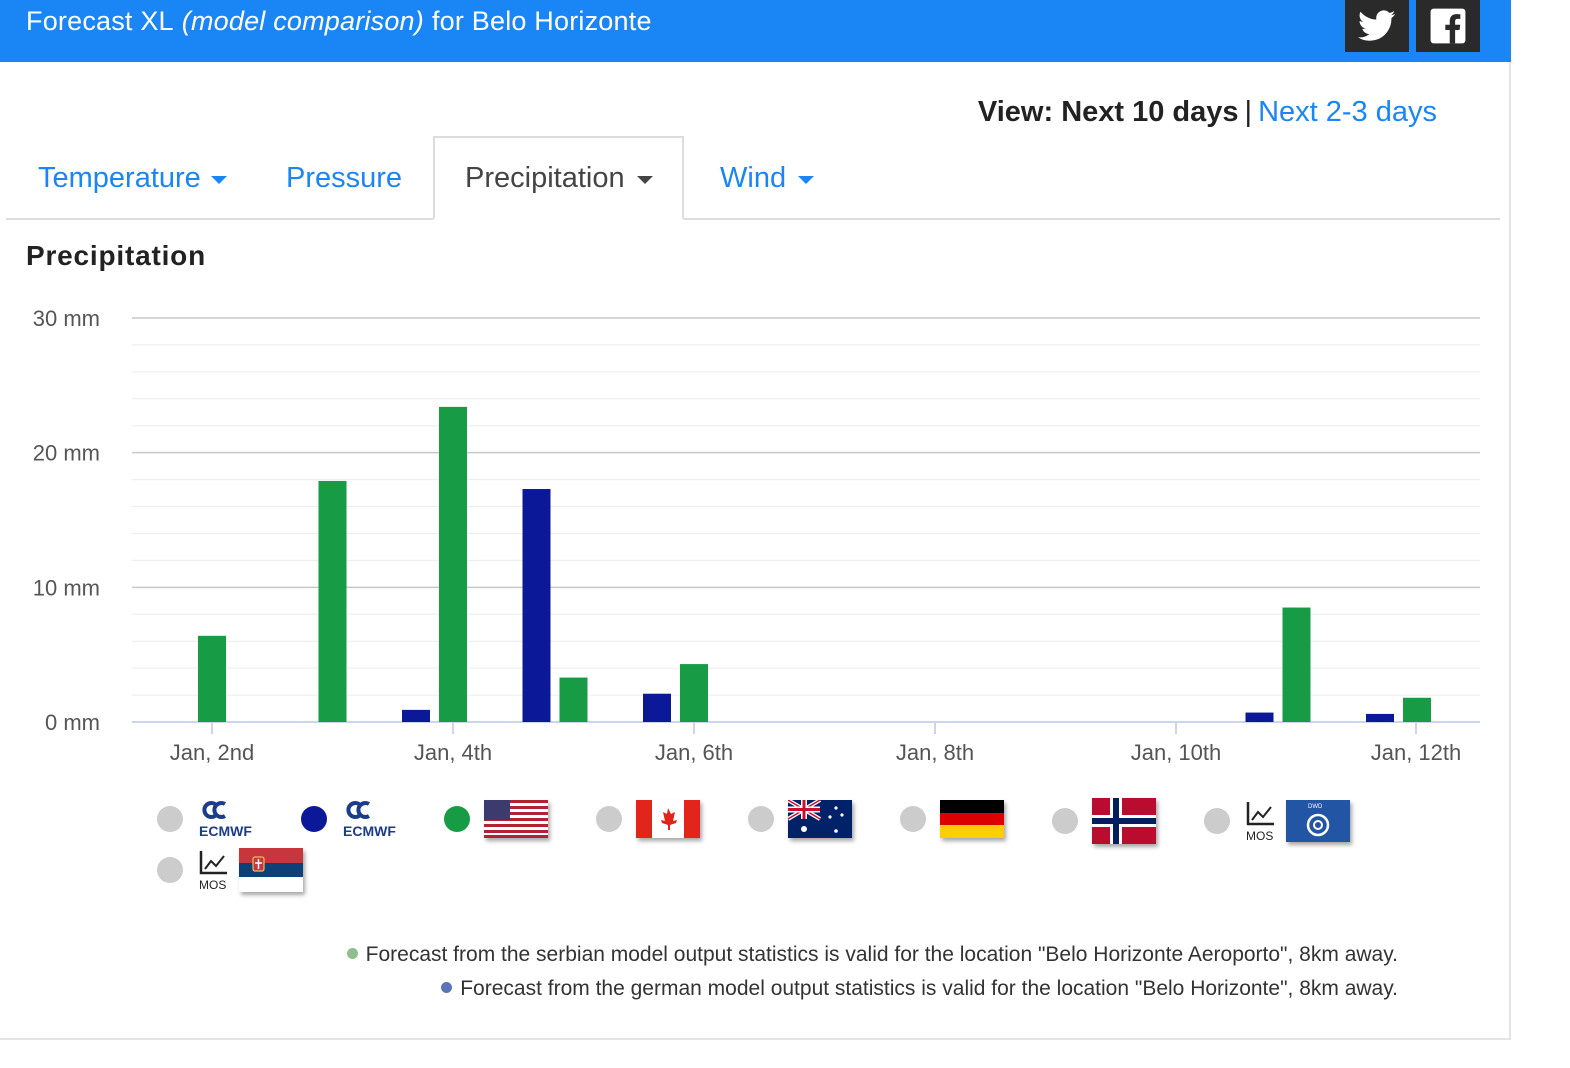 This screenshot has height=1068, width=1570. What do you see at coordinates (1315, 807) in the screenshot?
I see `dwd-text: DWD` at bounding box center [1315, 807].